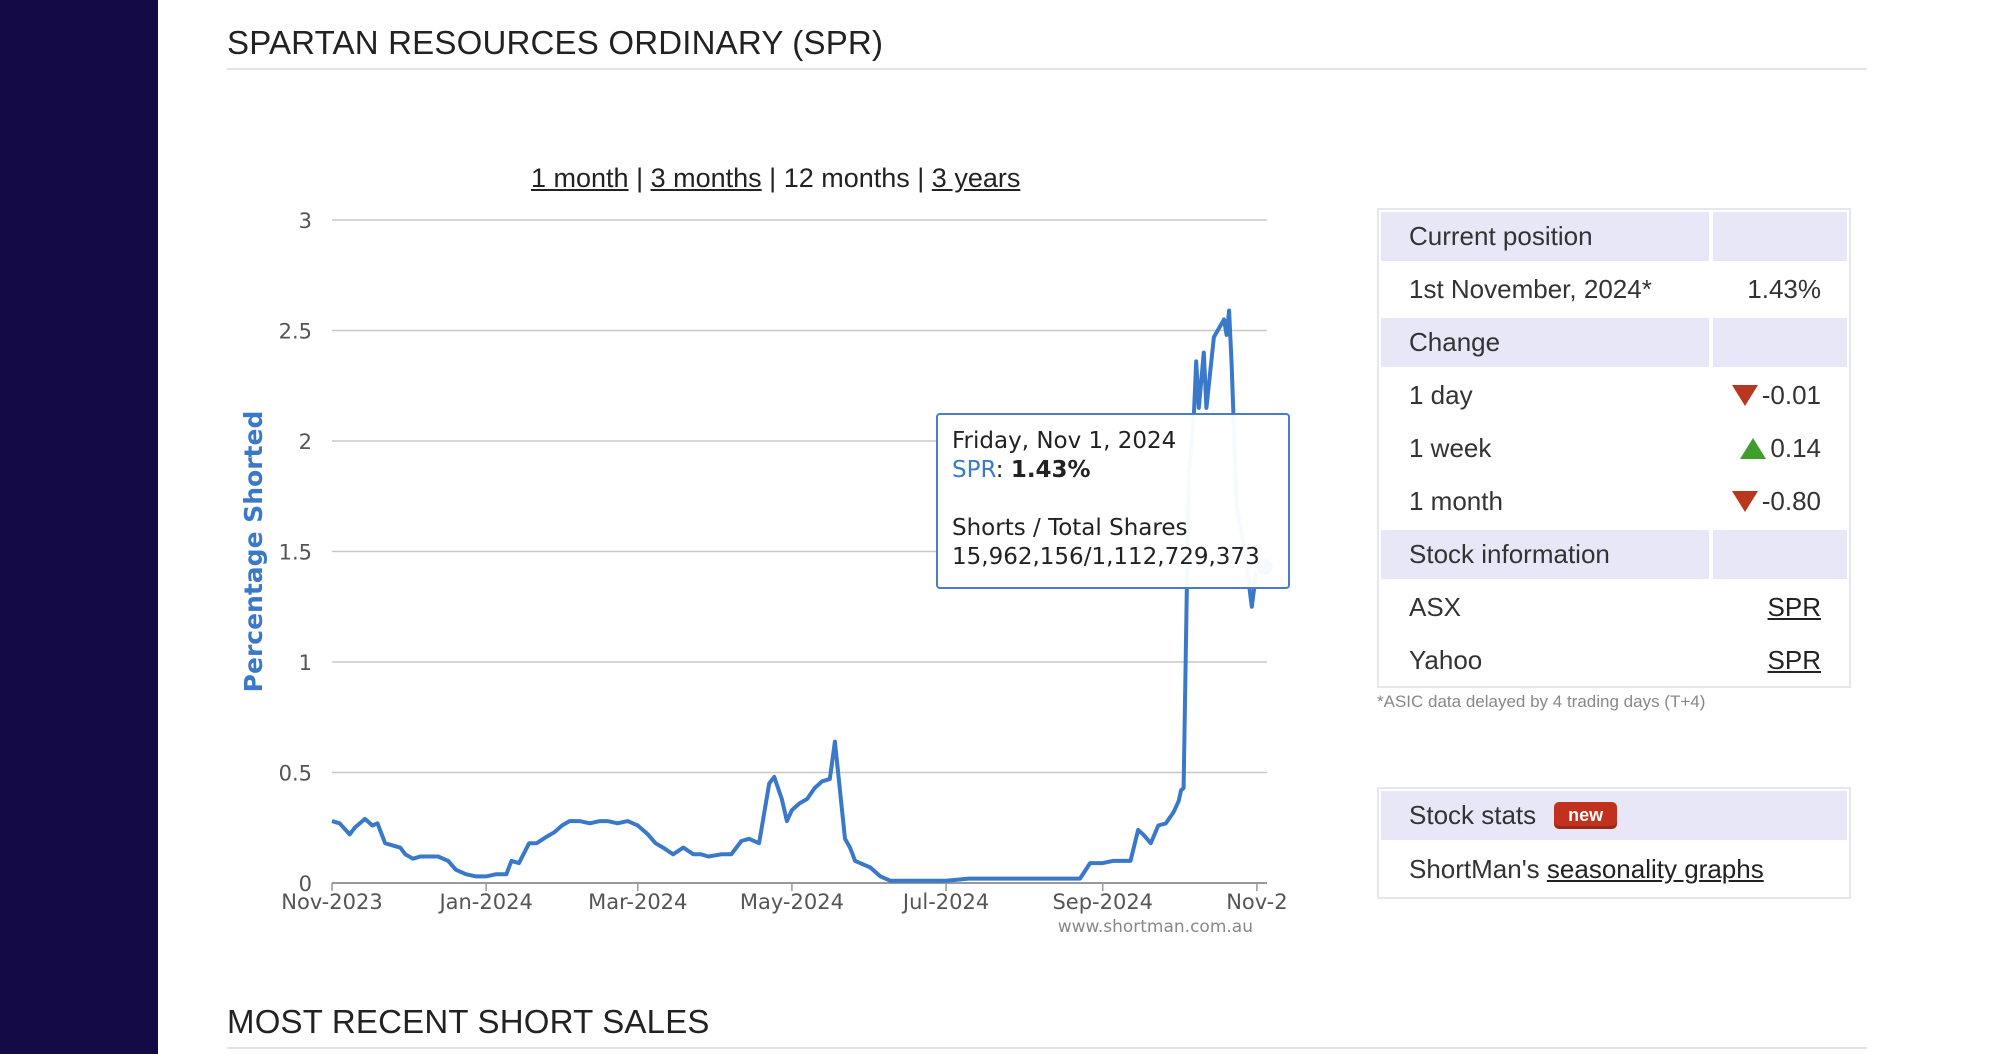  I want to click on change-period: 1 day, so click(1441, 395).